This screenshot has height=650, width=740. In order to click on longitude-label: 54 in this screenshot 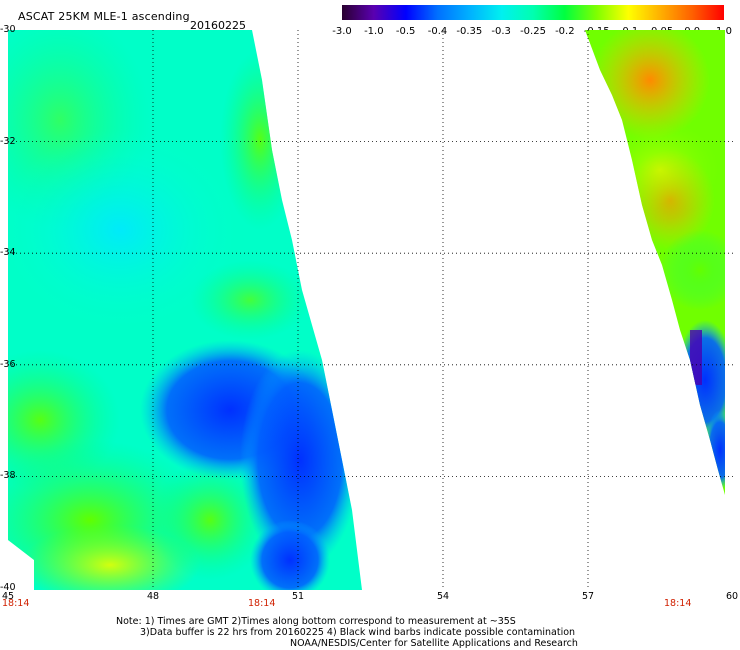, I will do `click(443, 596)`.